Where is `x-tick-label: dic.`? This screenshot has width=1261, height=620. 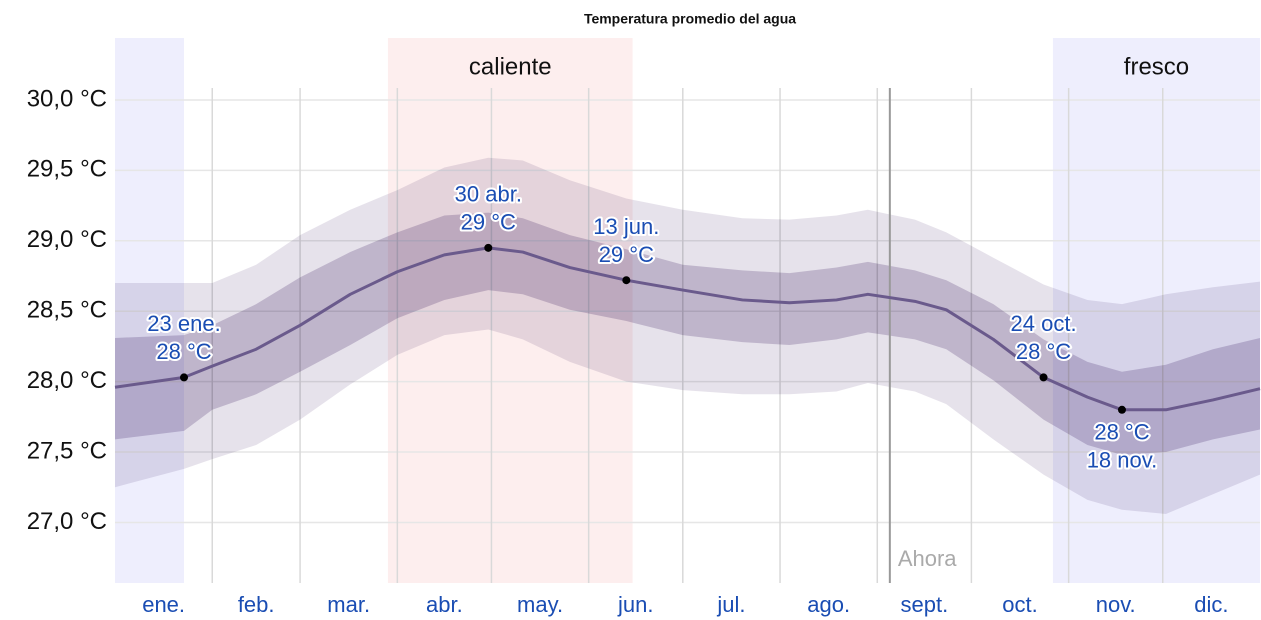 x-tick-label: dic. is located at coordinates (1211, 604).